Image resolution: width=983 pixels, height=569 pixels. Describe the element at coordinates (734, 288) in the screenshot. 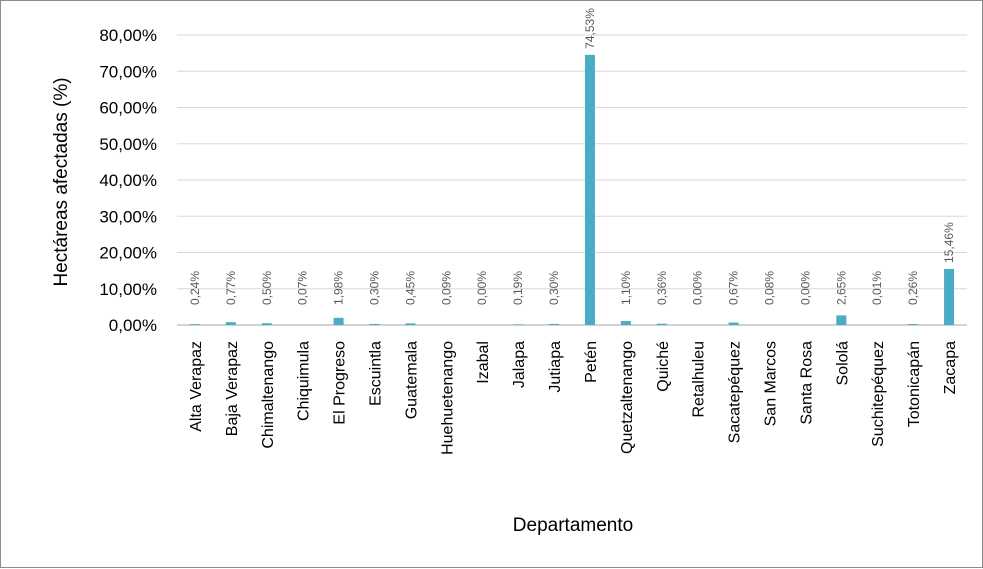

I see `data-label: 0,67%` at that location.